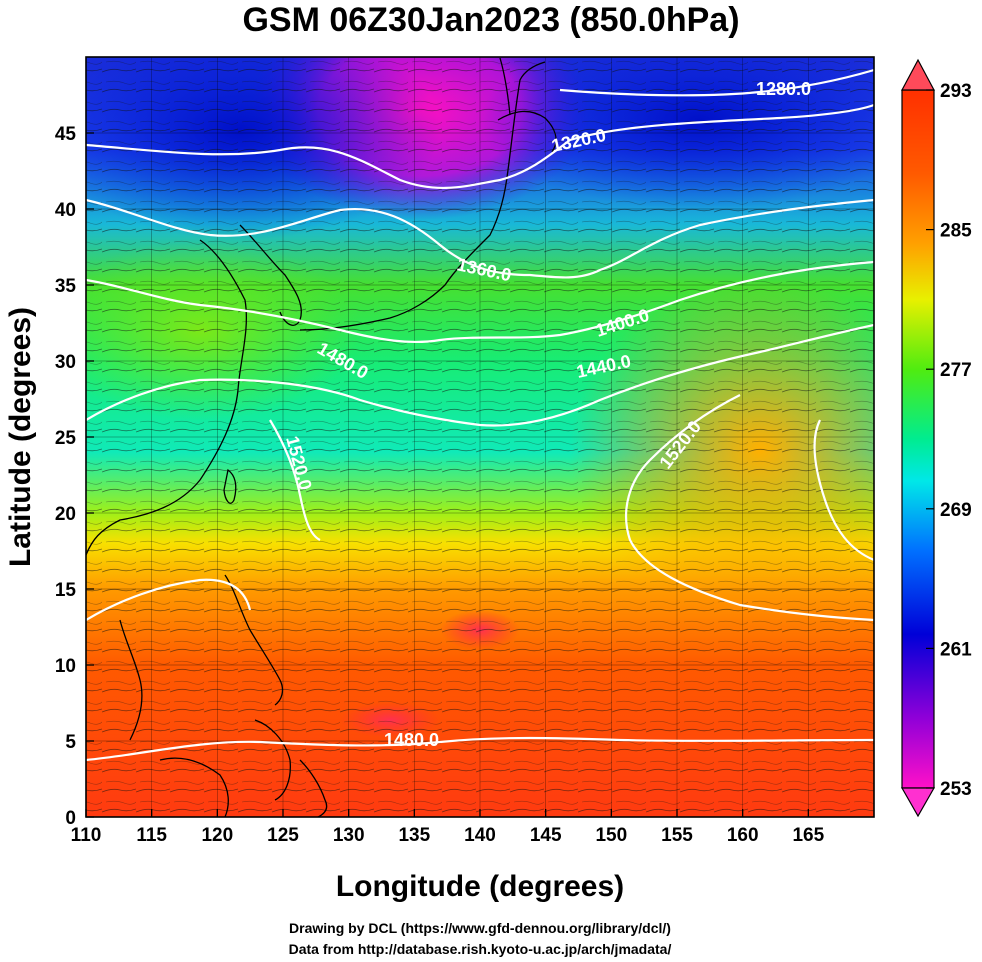 This screenshot has height=962, width=982. What do you see at coordinates (611, 835) in the screenshot?
I see `x-tick-label: 150` at bounding box center [611, 835].